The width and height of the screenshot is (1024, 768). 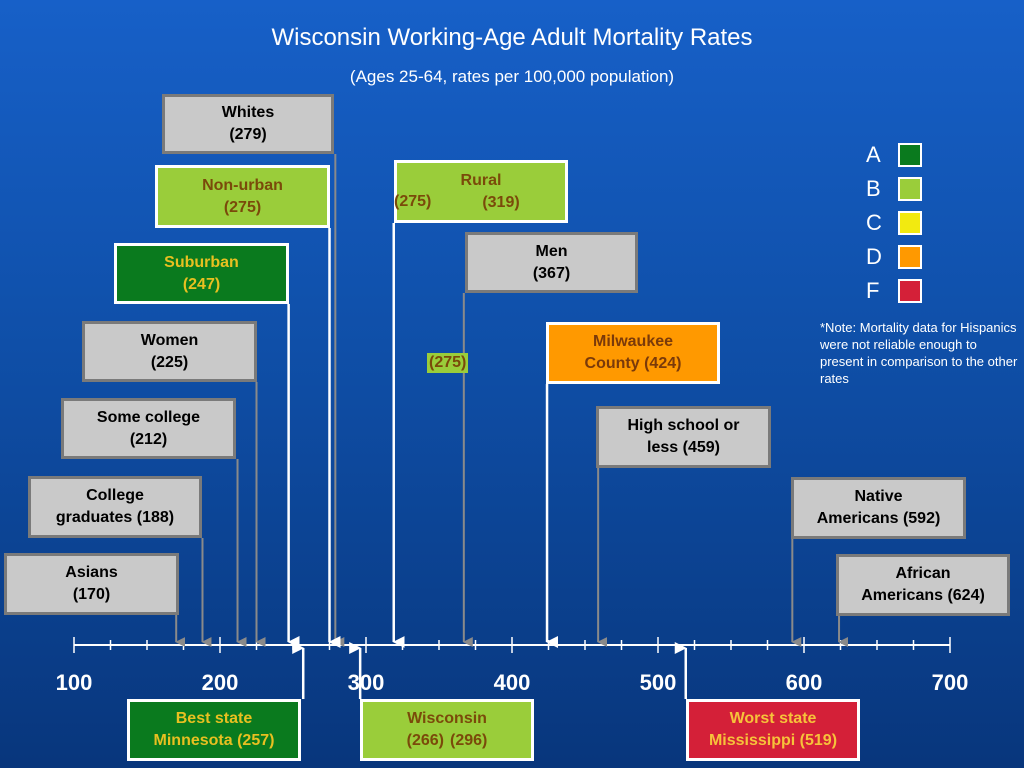 I want to click on wisconsin-value-low: (266), so click(x=425, y=740).